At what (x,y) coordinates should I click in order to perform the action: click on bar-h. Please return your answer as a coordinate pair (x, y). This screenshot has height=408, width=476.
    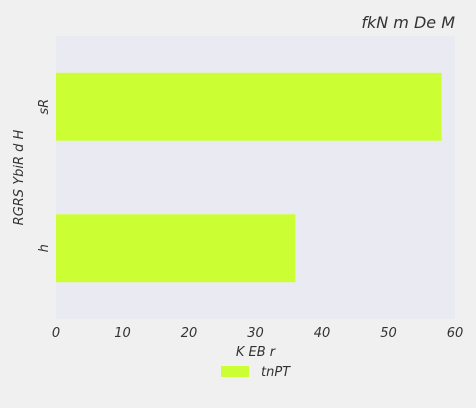
    Looking at the image, I should click on (176, 248).